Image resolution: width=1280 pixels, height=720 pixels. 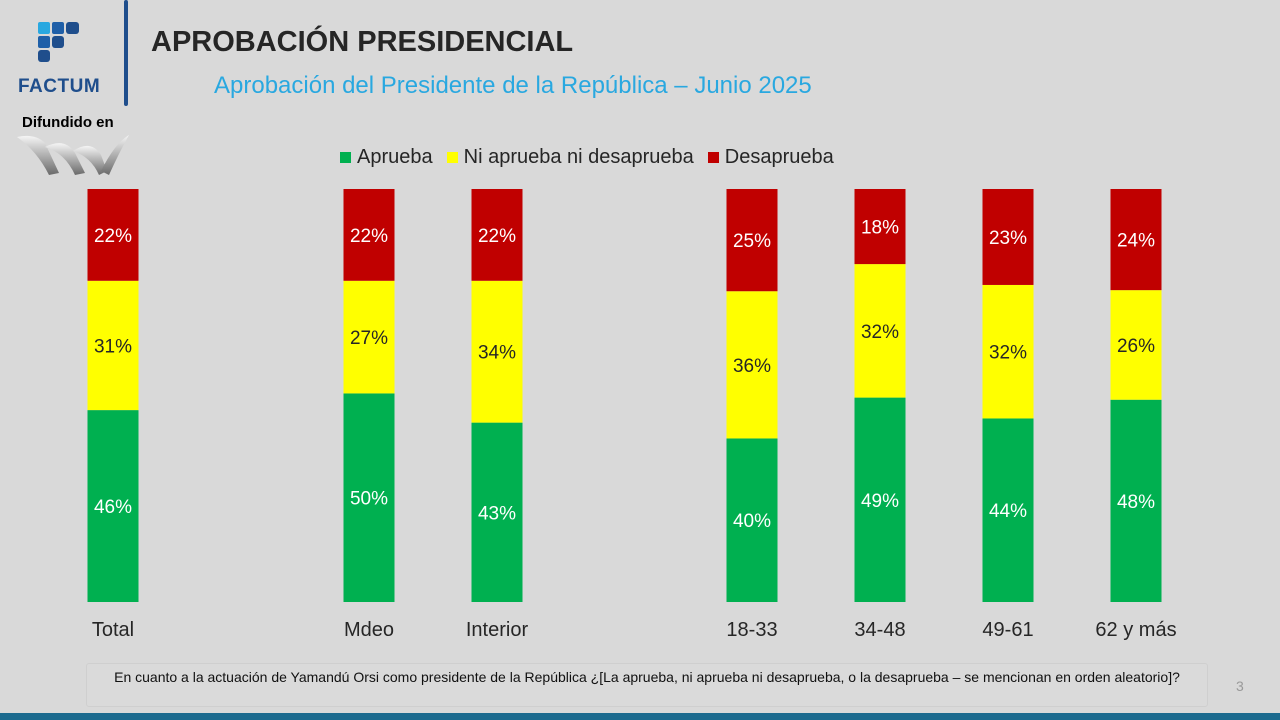 I want to click on data-label: 31%, so click(x=113, y=346).